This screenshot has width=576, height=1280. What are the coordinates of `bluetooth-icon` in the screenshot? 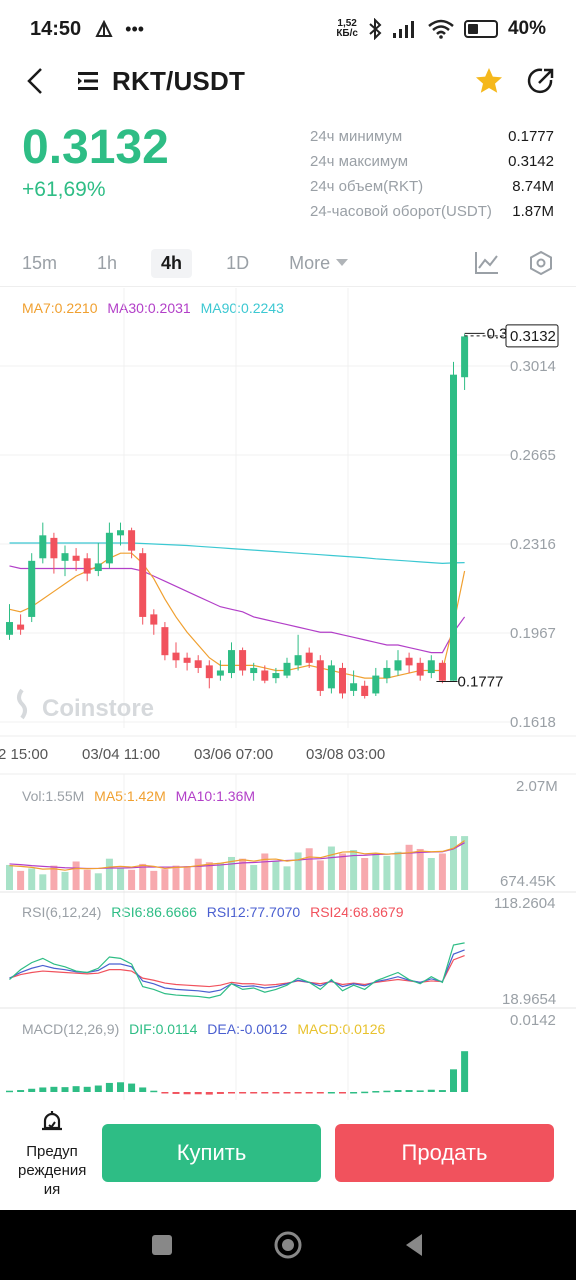 It's located at (375, 29).